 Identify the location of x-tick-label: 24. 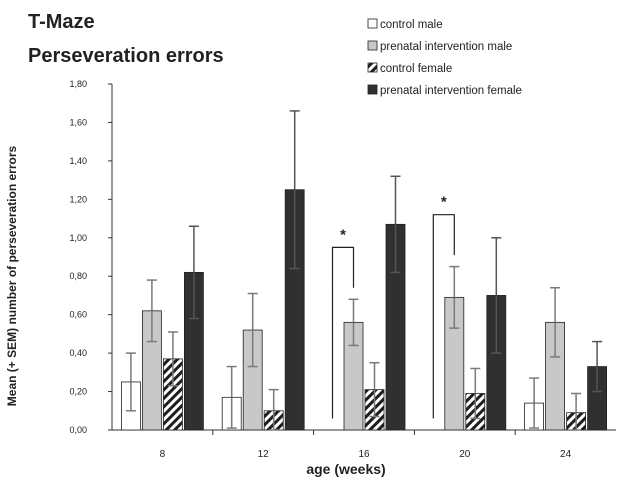
(566, 454).